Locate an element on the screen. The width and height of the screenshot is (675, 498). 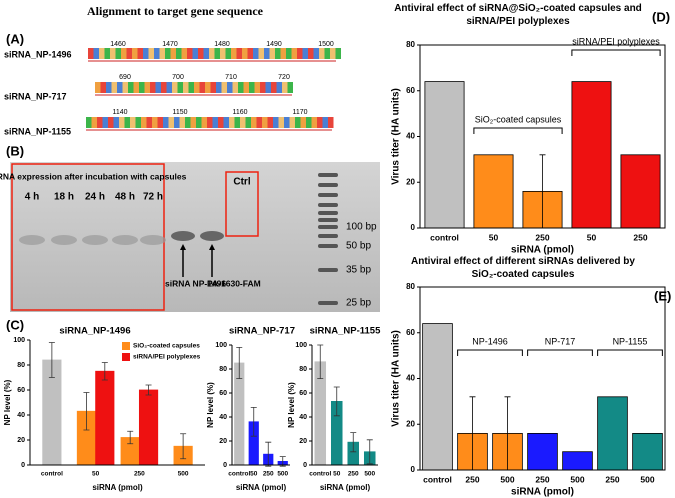
lane-label: 4 h is located at coordinates (32, 197).